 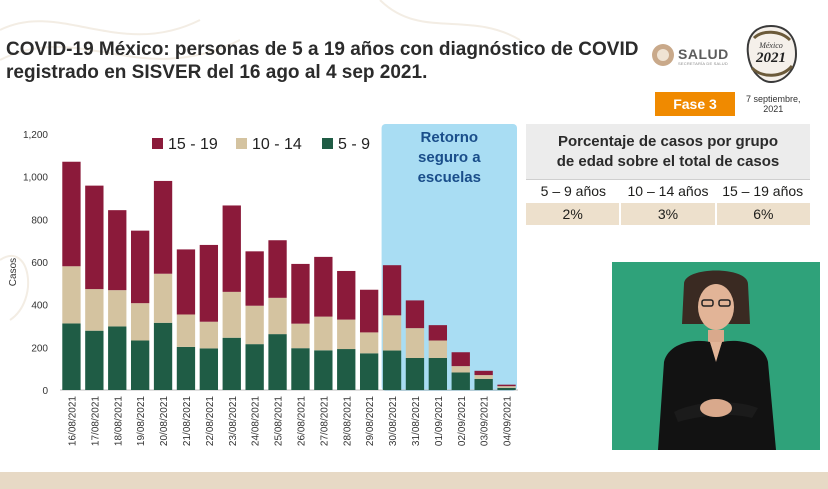 I want to click on mexico-2021-logo: México 2021, so click(x=772, y=54).